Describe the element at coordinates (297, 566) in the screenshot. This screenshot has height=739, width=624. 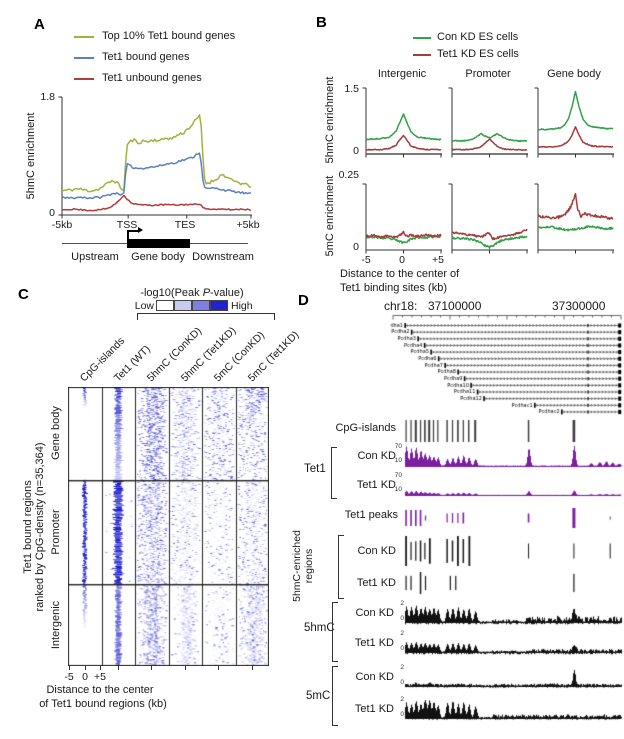
I see `enriched-label-line1: 5hmC-enriched` at that location.